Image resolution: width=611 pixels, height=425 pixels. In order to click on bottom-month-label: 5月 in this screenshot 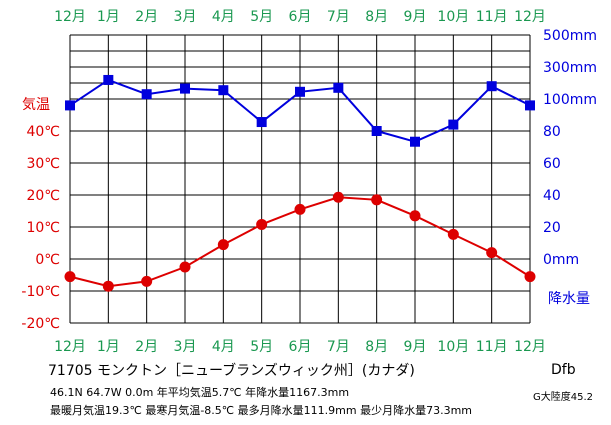, I will do `click(261, 347)`.